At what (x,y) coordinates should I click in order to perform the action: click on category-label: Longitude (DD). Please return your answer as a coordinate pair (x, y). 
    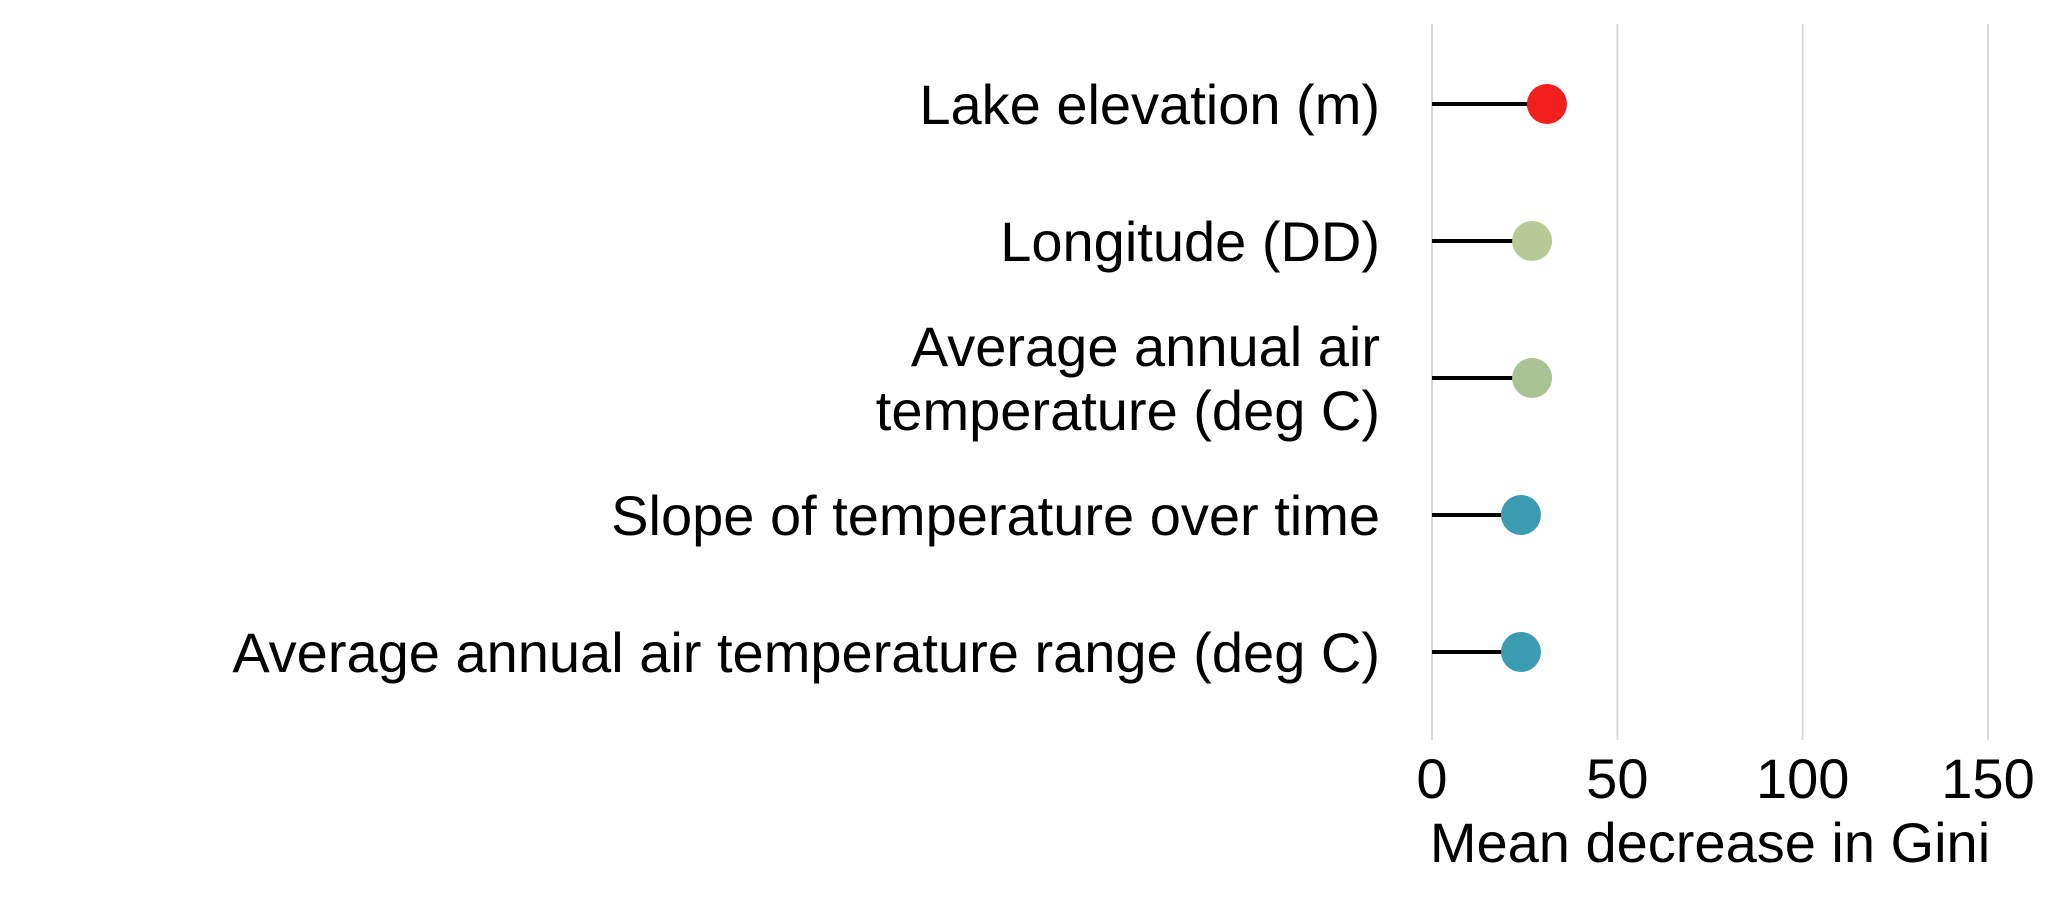
    Looking at the image, I should click on (1190, 241).